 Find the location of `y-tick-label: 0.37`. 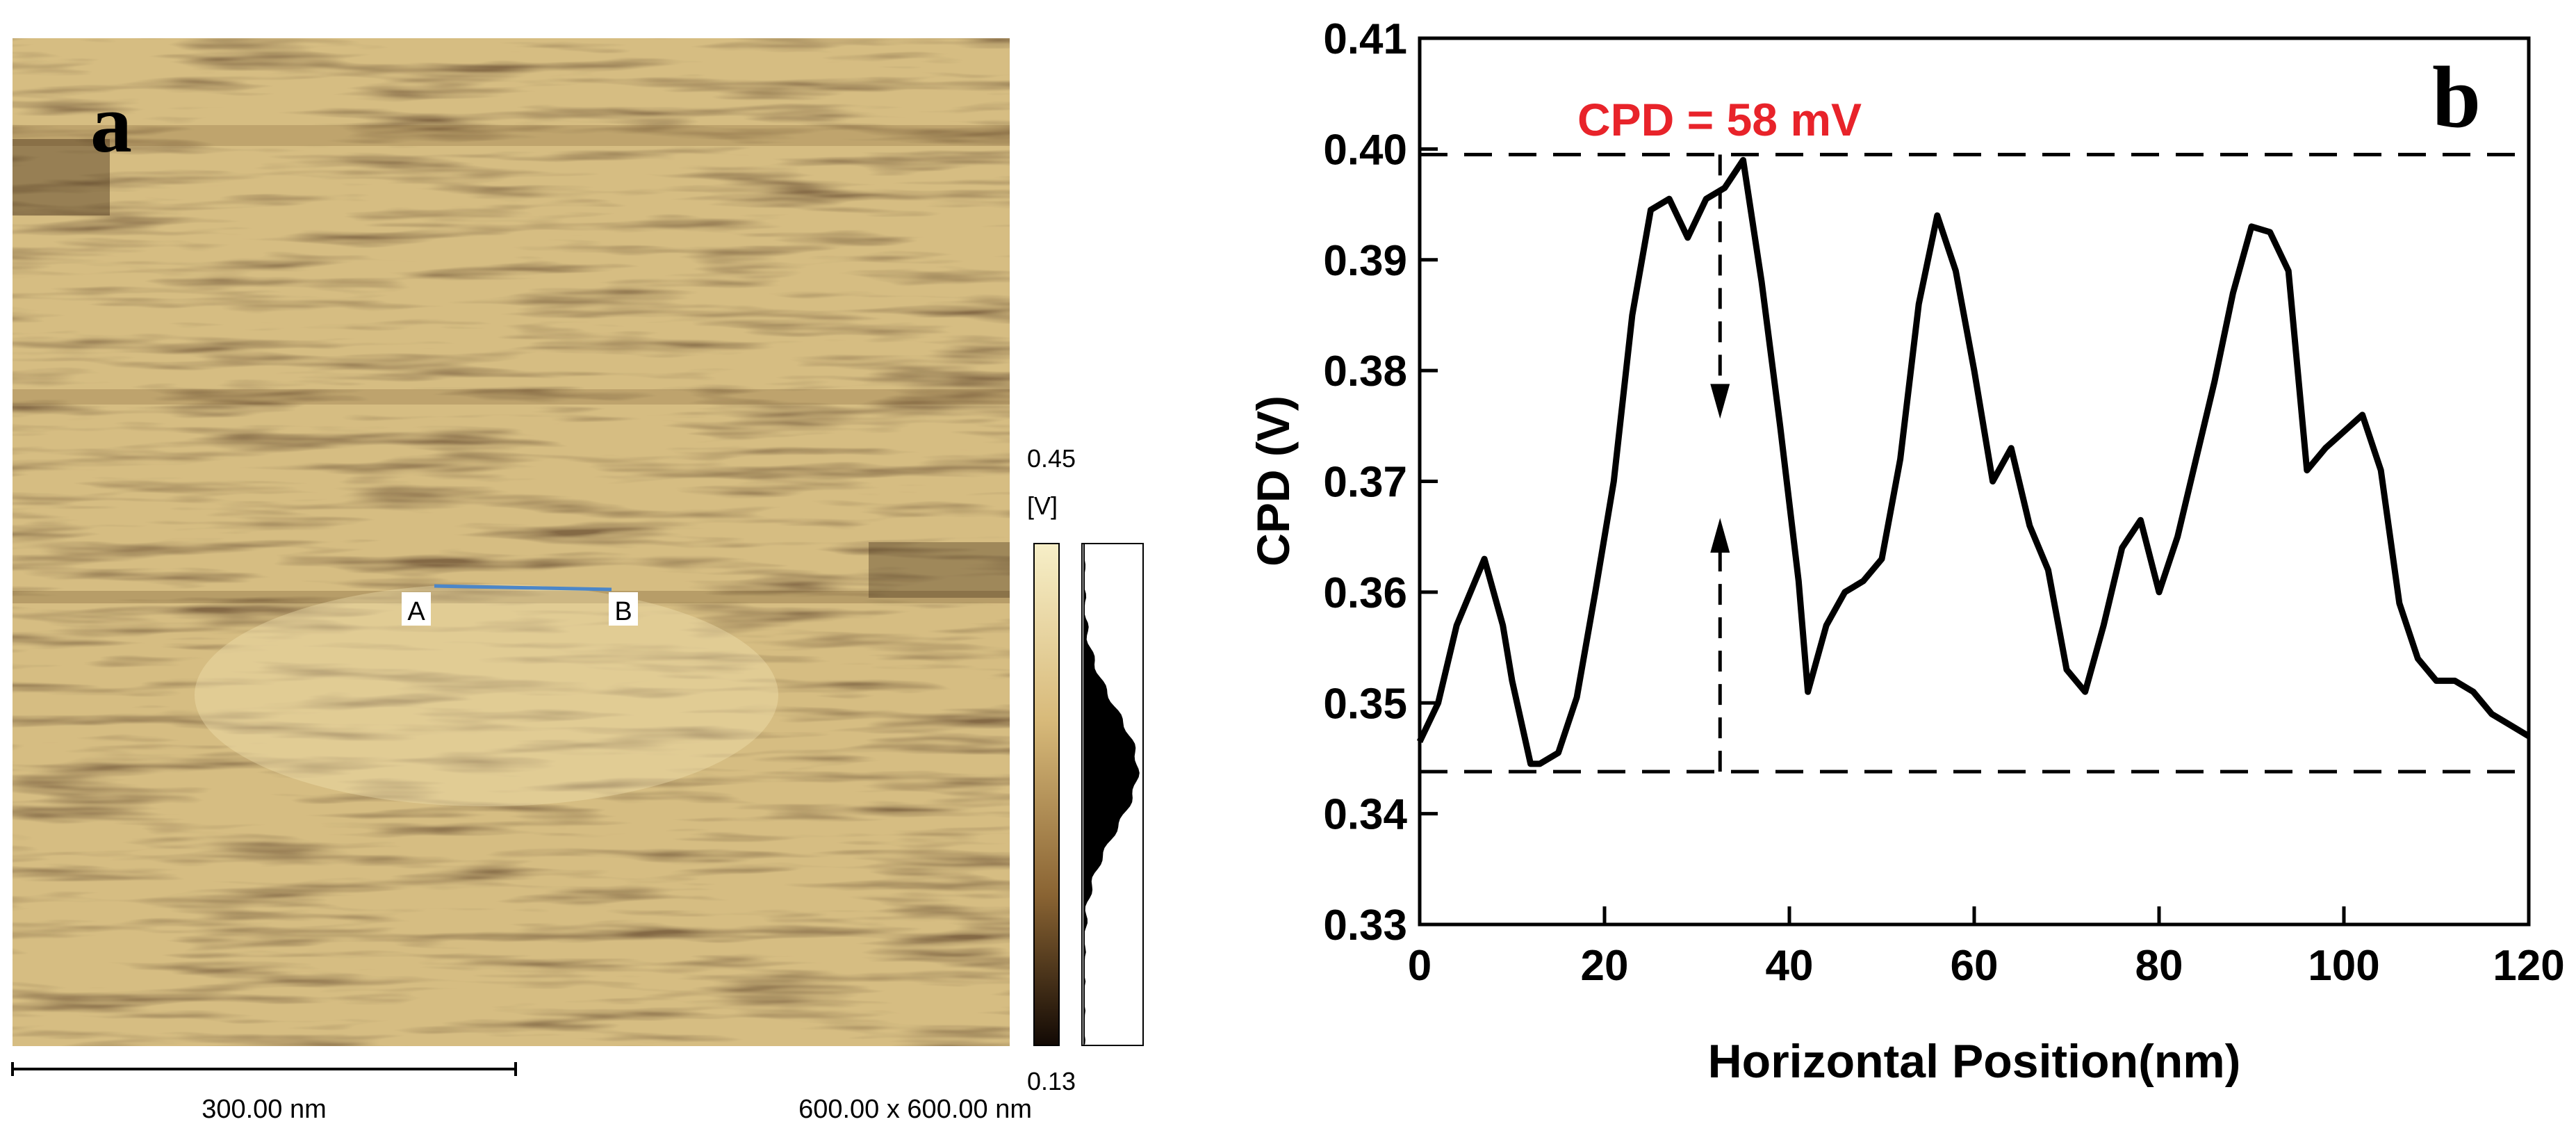

y-tick-label: 0.37 is located at coordinates (1365, 483).